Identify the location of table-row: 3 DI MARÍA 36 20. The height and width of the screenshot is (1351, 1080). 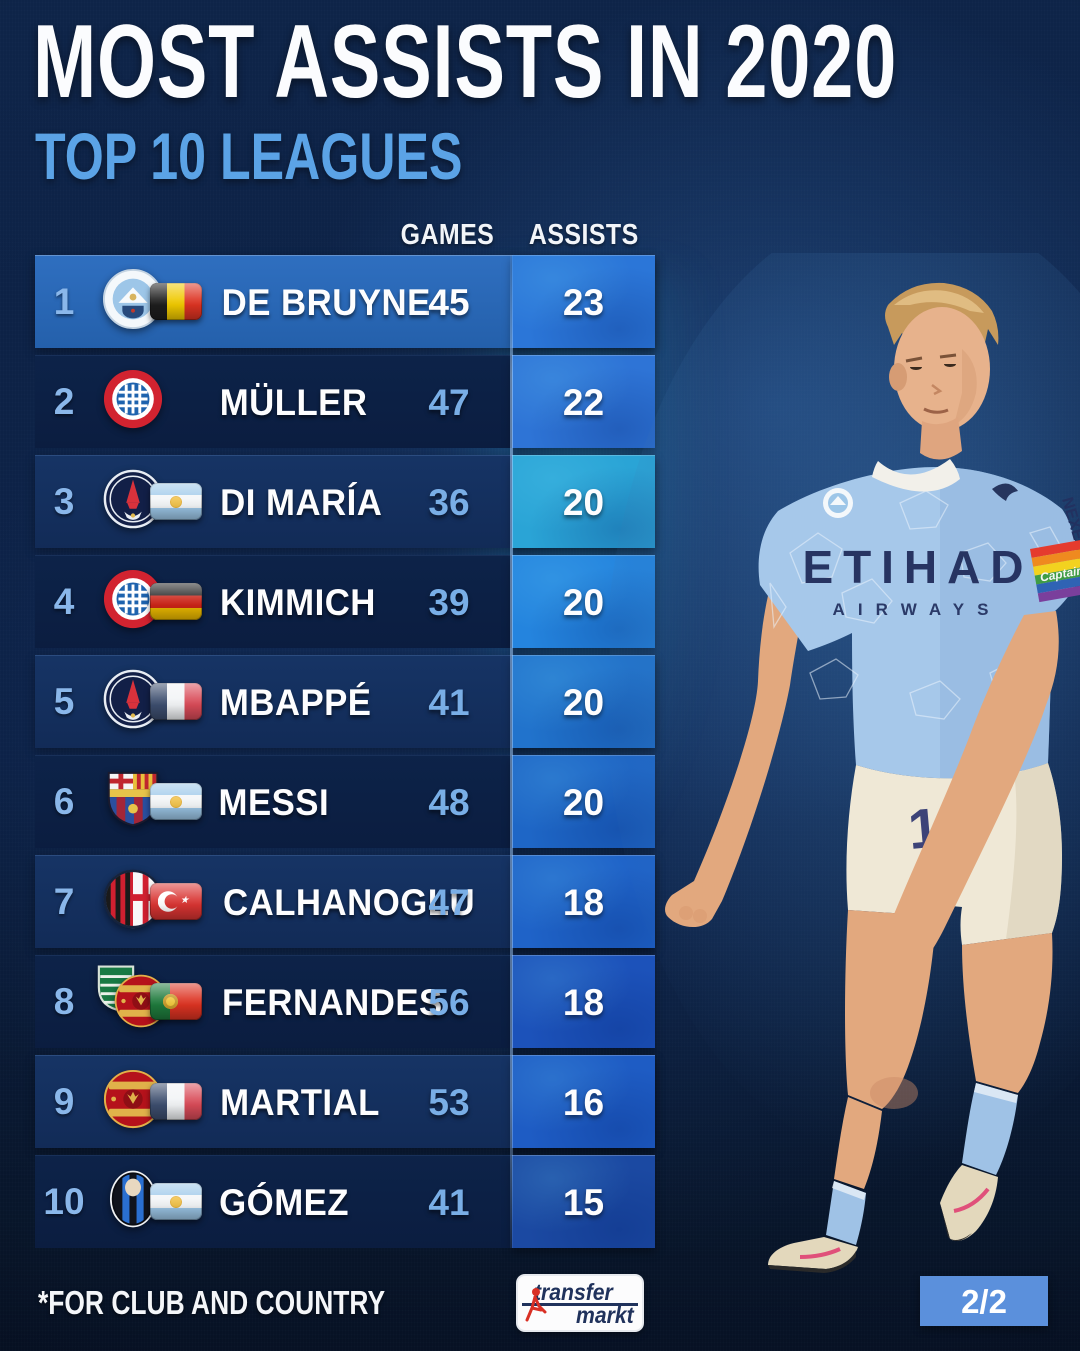
(345, 501).